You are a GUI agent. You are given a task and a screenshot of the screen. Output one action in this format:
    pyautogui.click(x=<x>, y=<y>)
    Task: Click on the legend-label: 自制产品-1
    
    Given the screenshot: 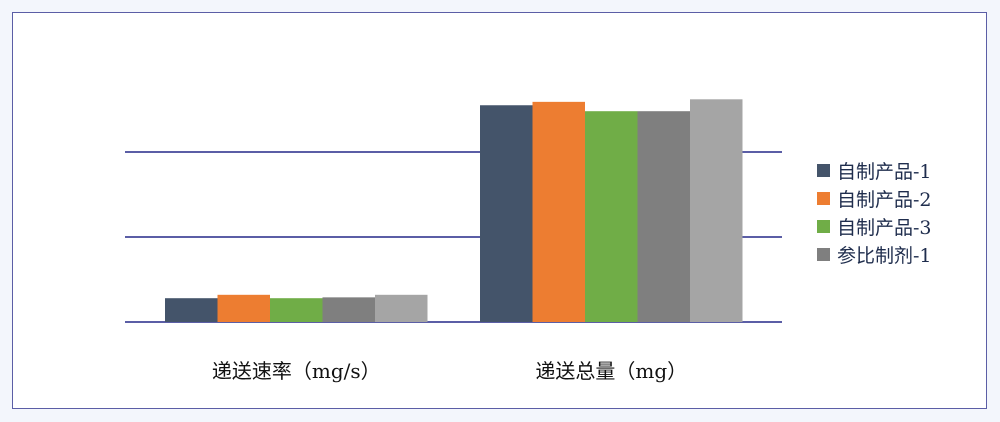 What is the action you would take?
    pyautogui.click(x=884, y=171)
    